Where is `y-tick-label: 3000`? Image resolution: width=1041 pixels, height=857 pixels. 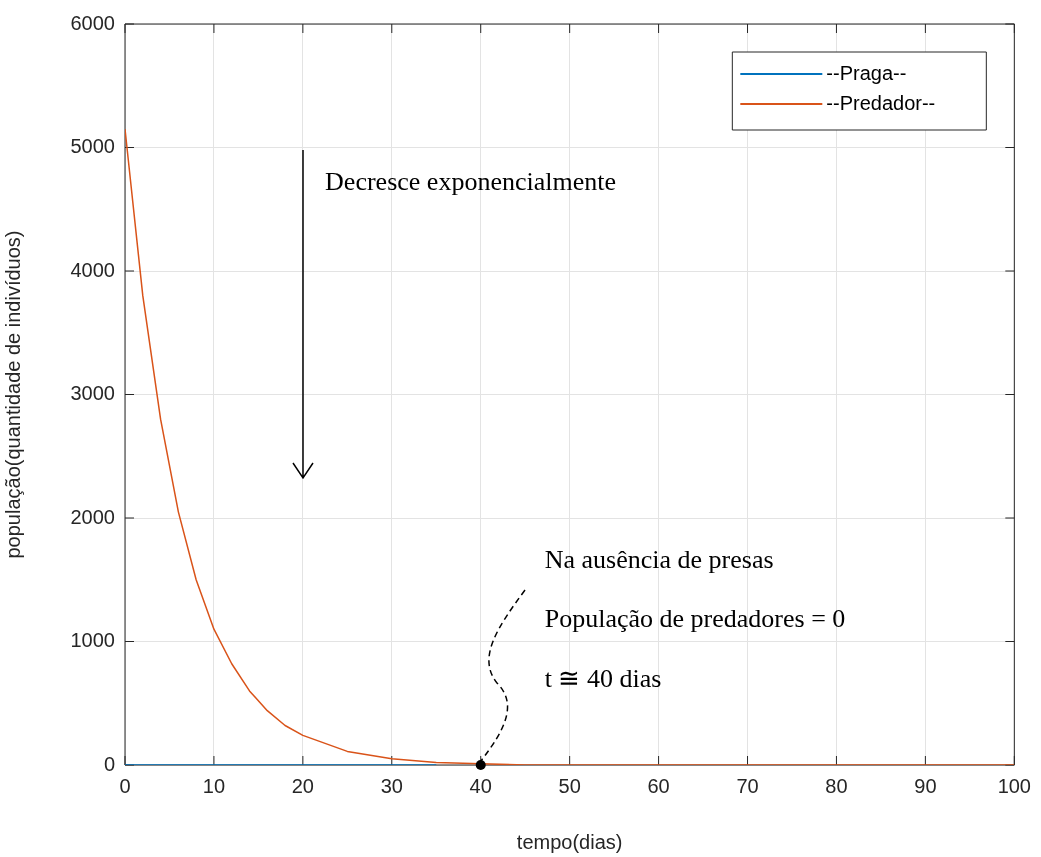 y-tick-label: 3000 is located at coordinates (92, 393).